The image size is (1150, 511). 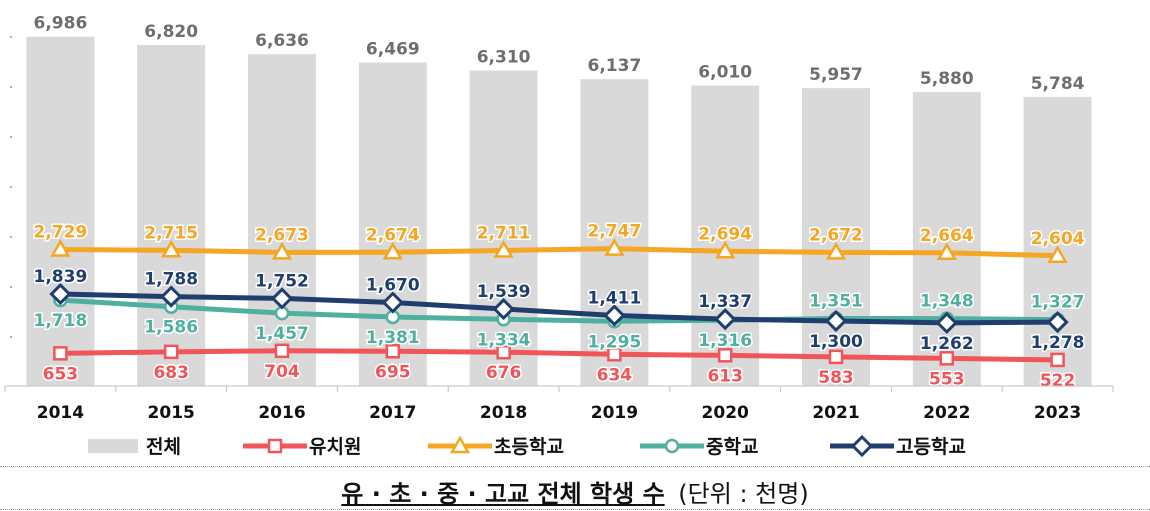 I want to click on bar-total-label: 6,010, so click(x=725, y=73).